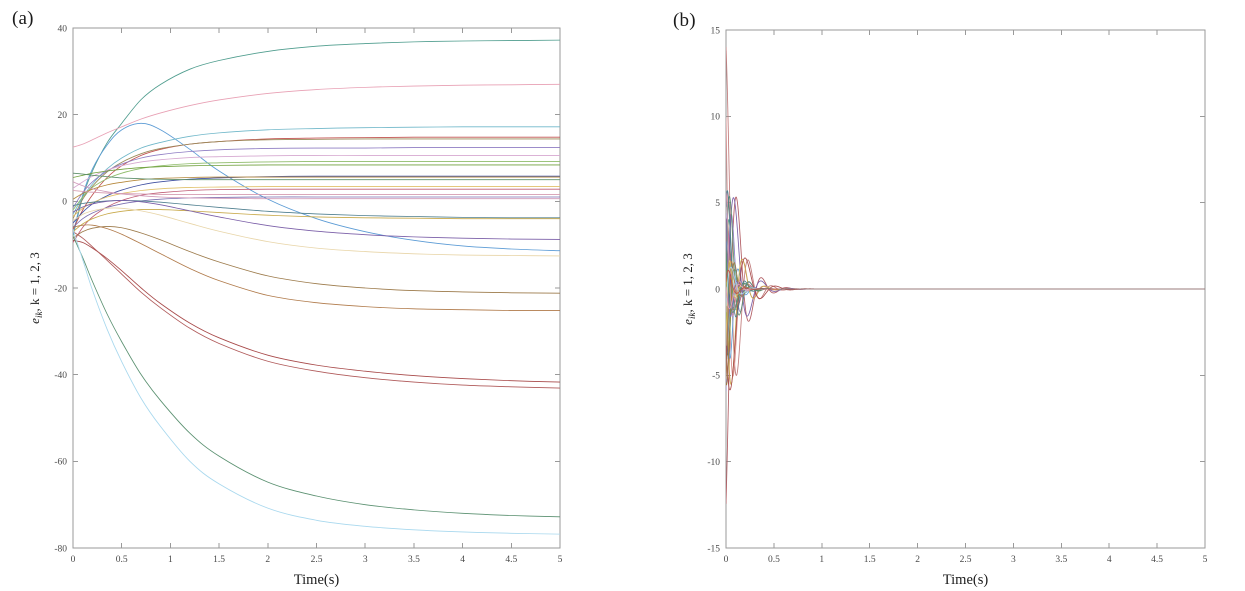  I want to click on y-tick-label: 10, so click(716, 118).